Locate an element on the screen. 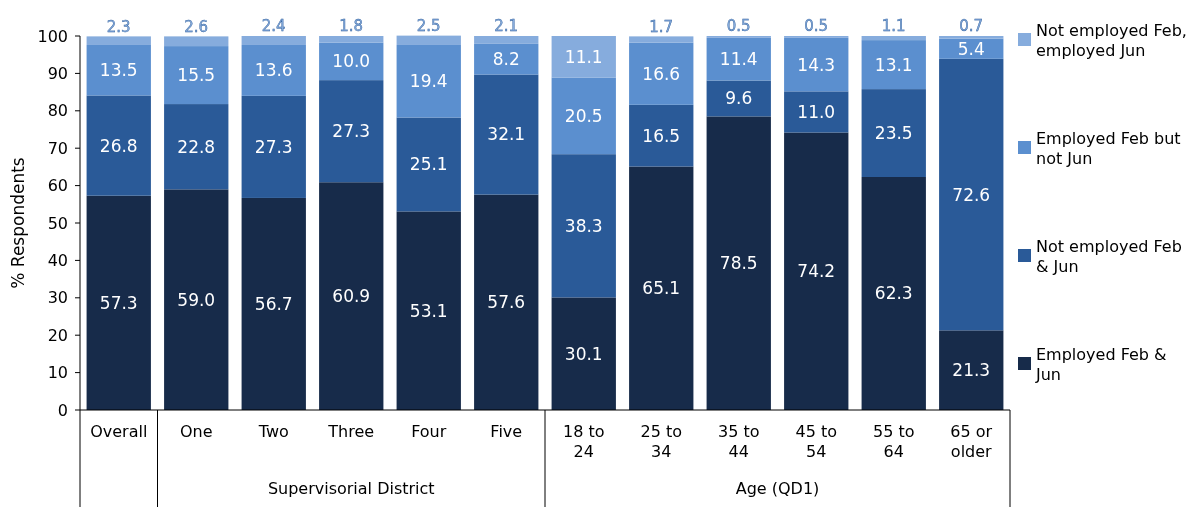  data-label: 13.5 is located at coordinates (118, 70).